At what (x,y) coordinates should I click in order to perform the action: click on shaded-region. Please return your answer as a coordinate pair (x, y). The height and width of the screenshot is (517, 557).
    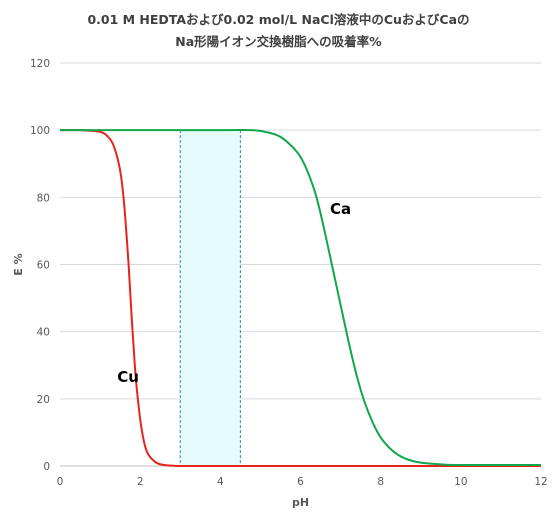
    Looking at the image, I should click on (210, 298).